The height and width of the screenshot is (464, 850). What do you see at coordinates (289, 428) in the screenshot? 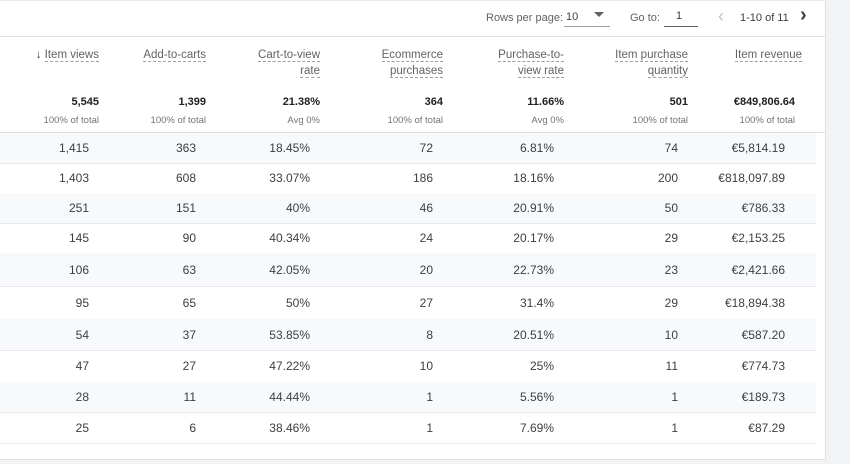
I see `cell-cart-to-view-rate: 38.46%` at bounding box center [289, 428].